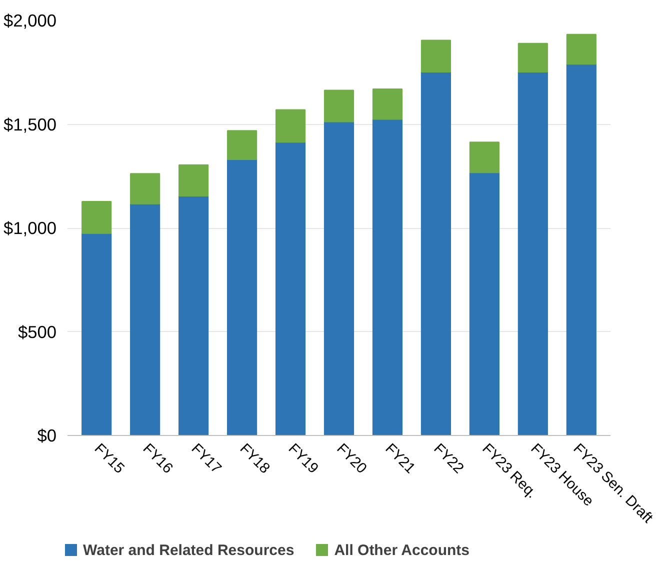  I want to click on y-tick-label: $1,000, so click(30, 228).